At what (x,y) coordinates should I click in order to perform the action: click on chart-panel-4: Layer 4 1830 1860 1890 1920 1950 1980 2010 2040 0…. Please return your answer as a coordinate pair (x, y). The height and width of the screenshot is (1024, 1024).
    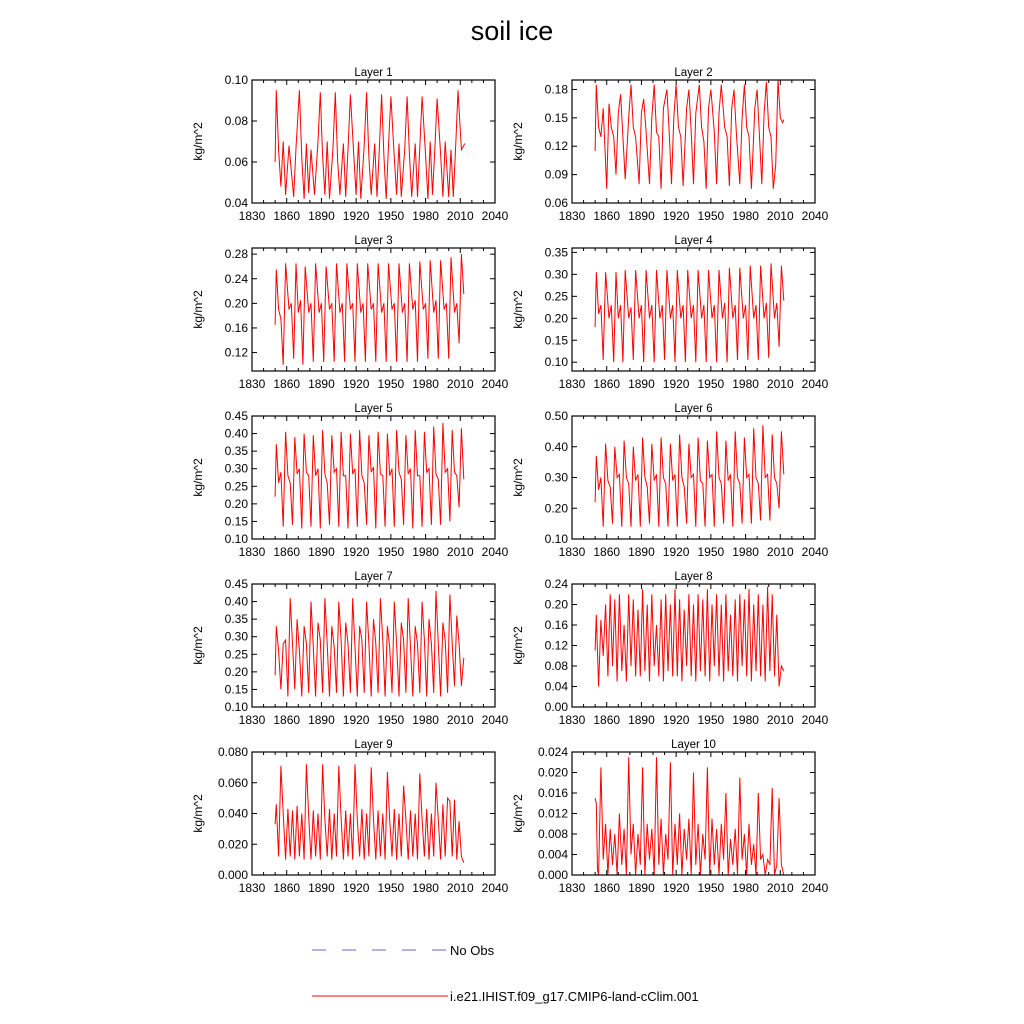
    Looking at the image, I should click on (670, 313).